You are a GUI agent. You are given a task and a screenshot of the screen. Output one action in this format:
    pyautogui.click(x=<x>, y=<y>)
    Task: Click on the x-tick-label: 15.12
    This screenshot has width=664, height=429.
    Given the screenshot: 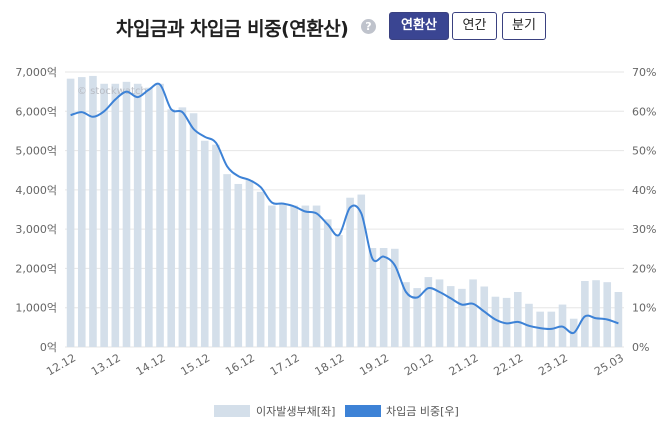 What is the action you would take?
    pyautogui.click(x=195, y=364)
    